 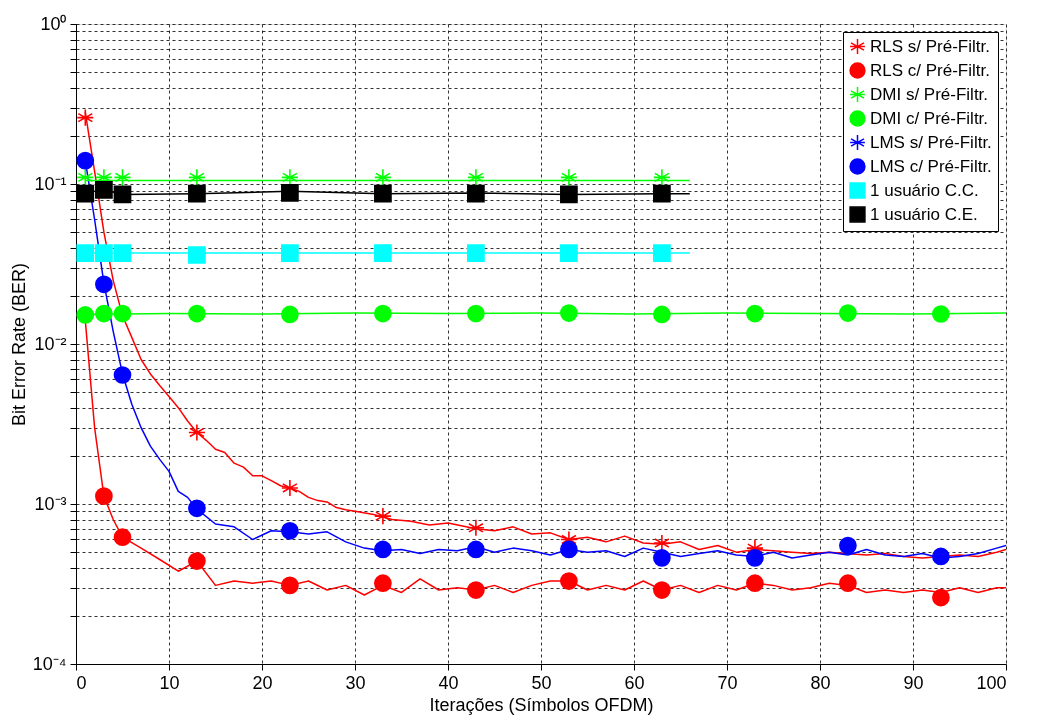 What do you see at coordinates (50, 183) in the screenshot?
I see `y-tick-label: 10⁻¹` at bounding box center [50, 183].